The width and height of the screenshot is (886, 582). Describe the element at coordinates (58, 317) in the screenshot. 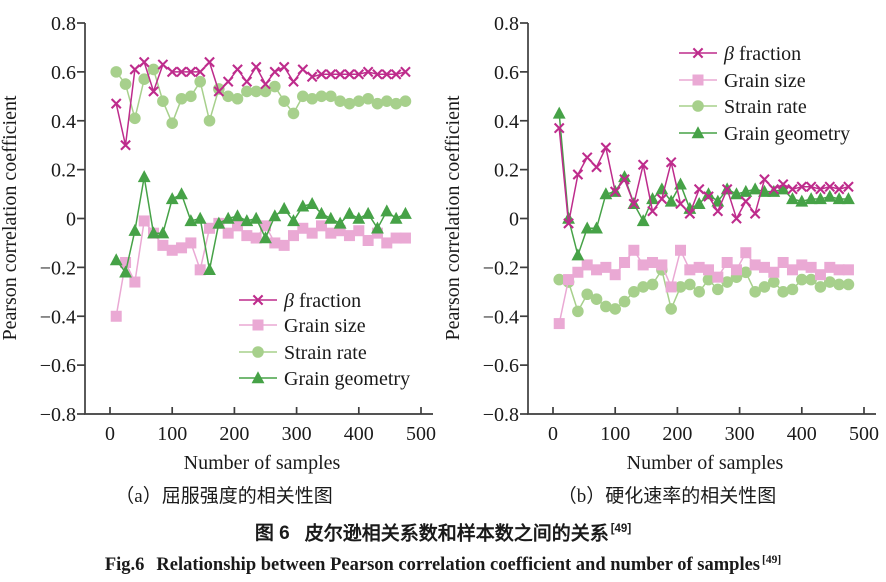

I see `y-tick-label: −0.4` at that location.